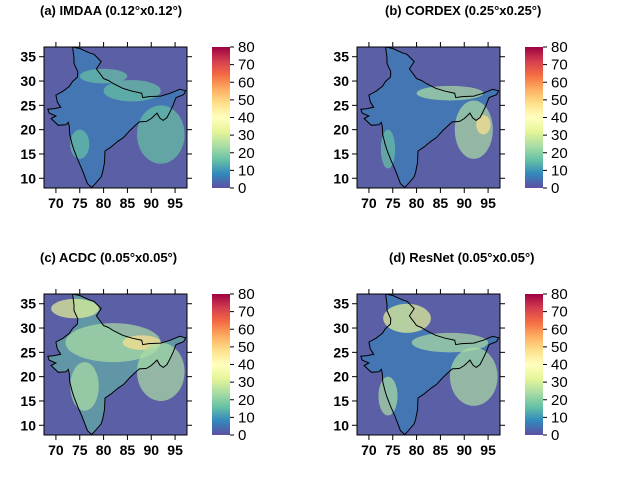 This screenshot has height=494, width=626. What do you see at coordinates (463, 10) in the screenshot?
I see `panel-title: (b) CORDEX (0.25°x0.25°)` at bounding box center [463, 10].